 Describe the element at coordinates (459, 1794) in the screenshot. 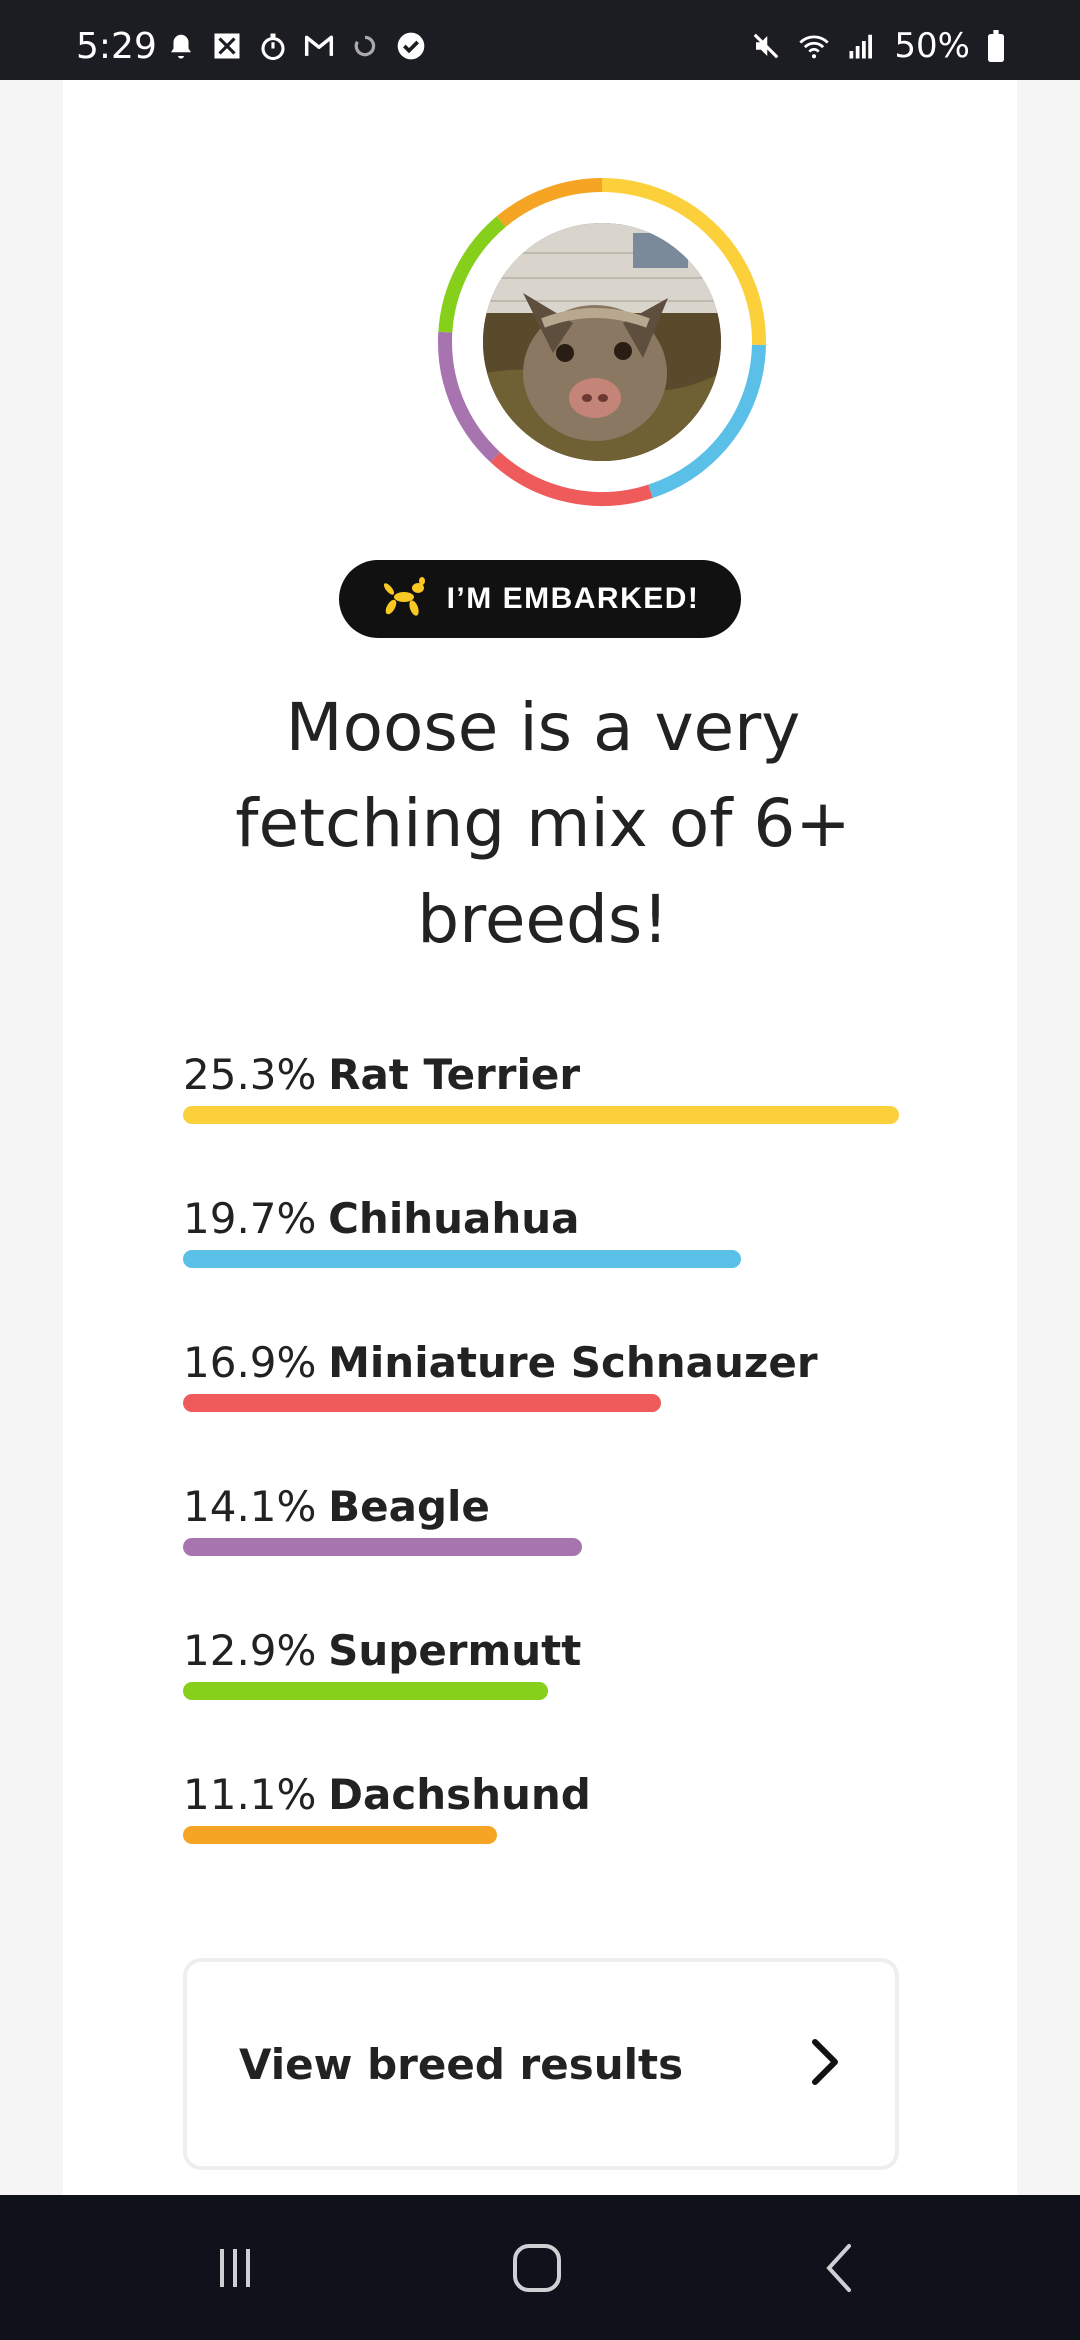

I see `breed-name: Dachshund` at that location.